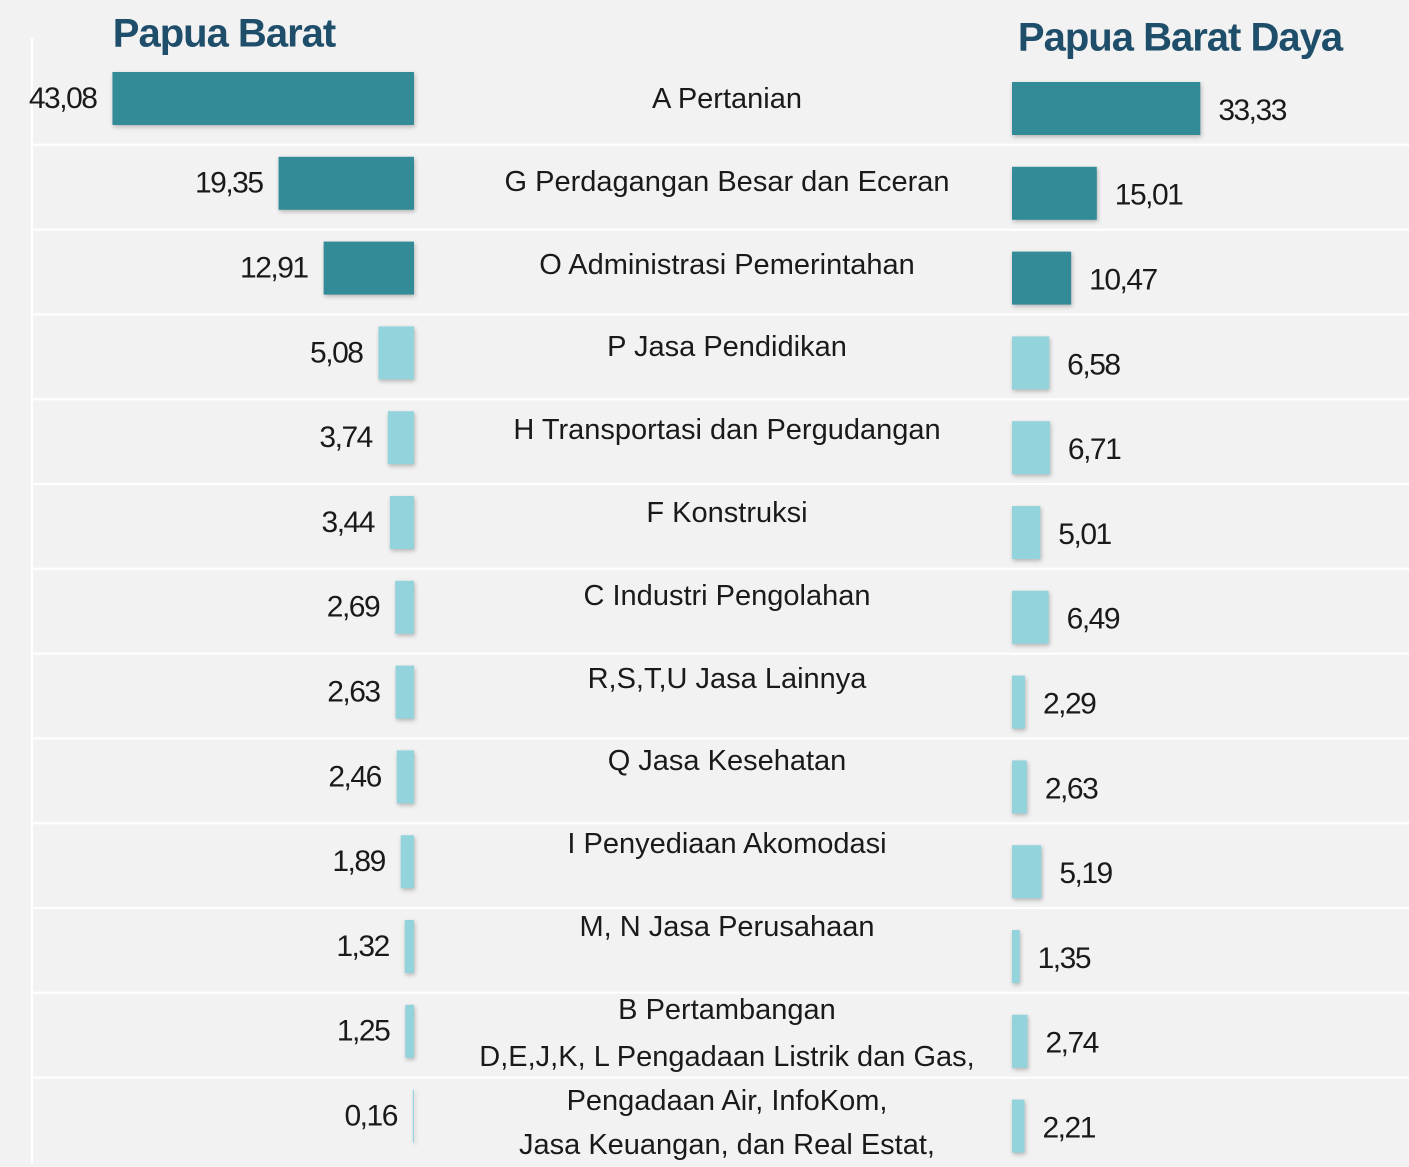 The width and height of the screenshot is (1409, 1167). What do you see at coordinates (370, 1116) in the screenshot?
I see `value-label: 0,16` at bounding box center [370, 1116].